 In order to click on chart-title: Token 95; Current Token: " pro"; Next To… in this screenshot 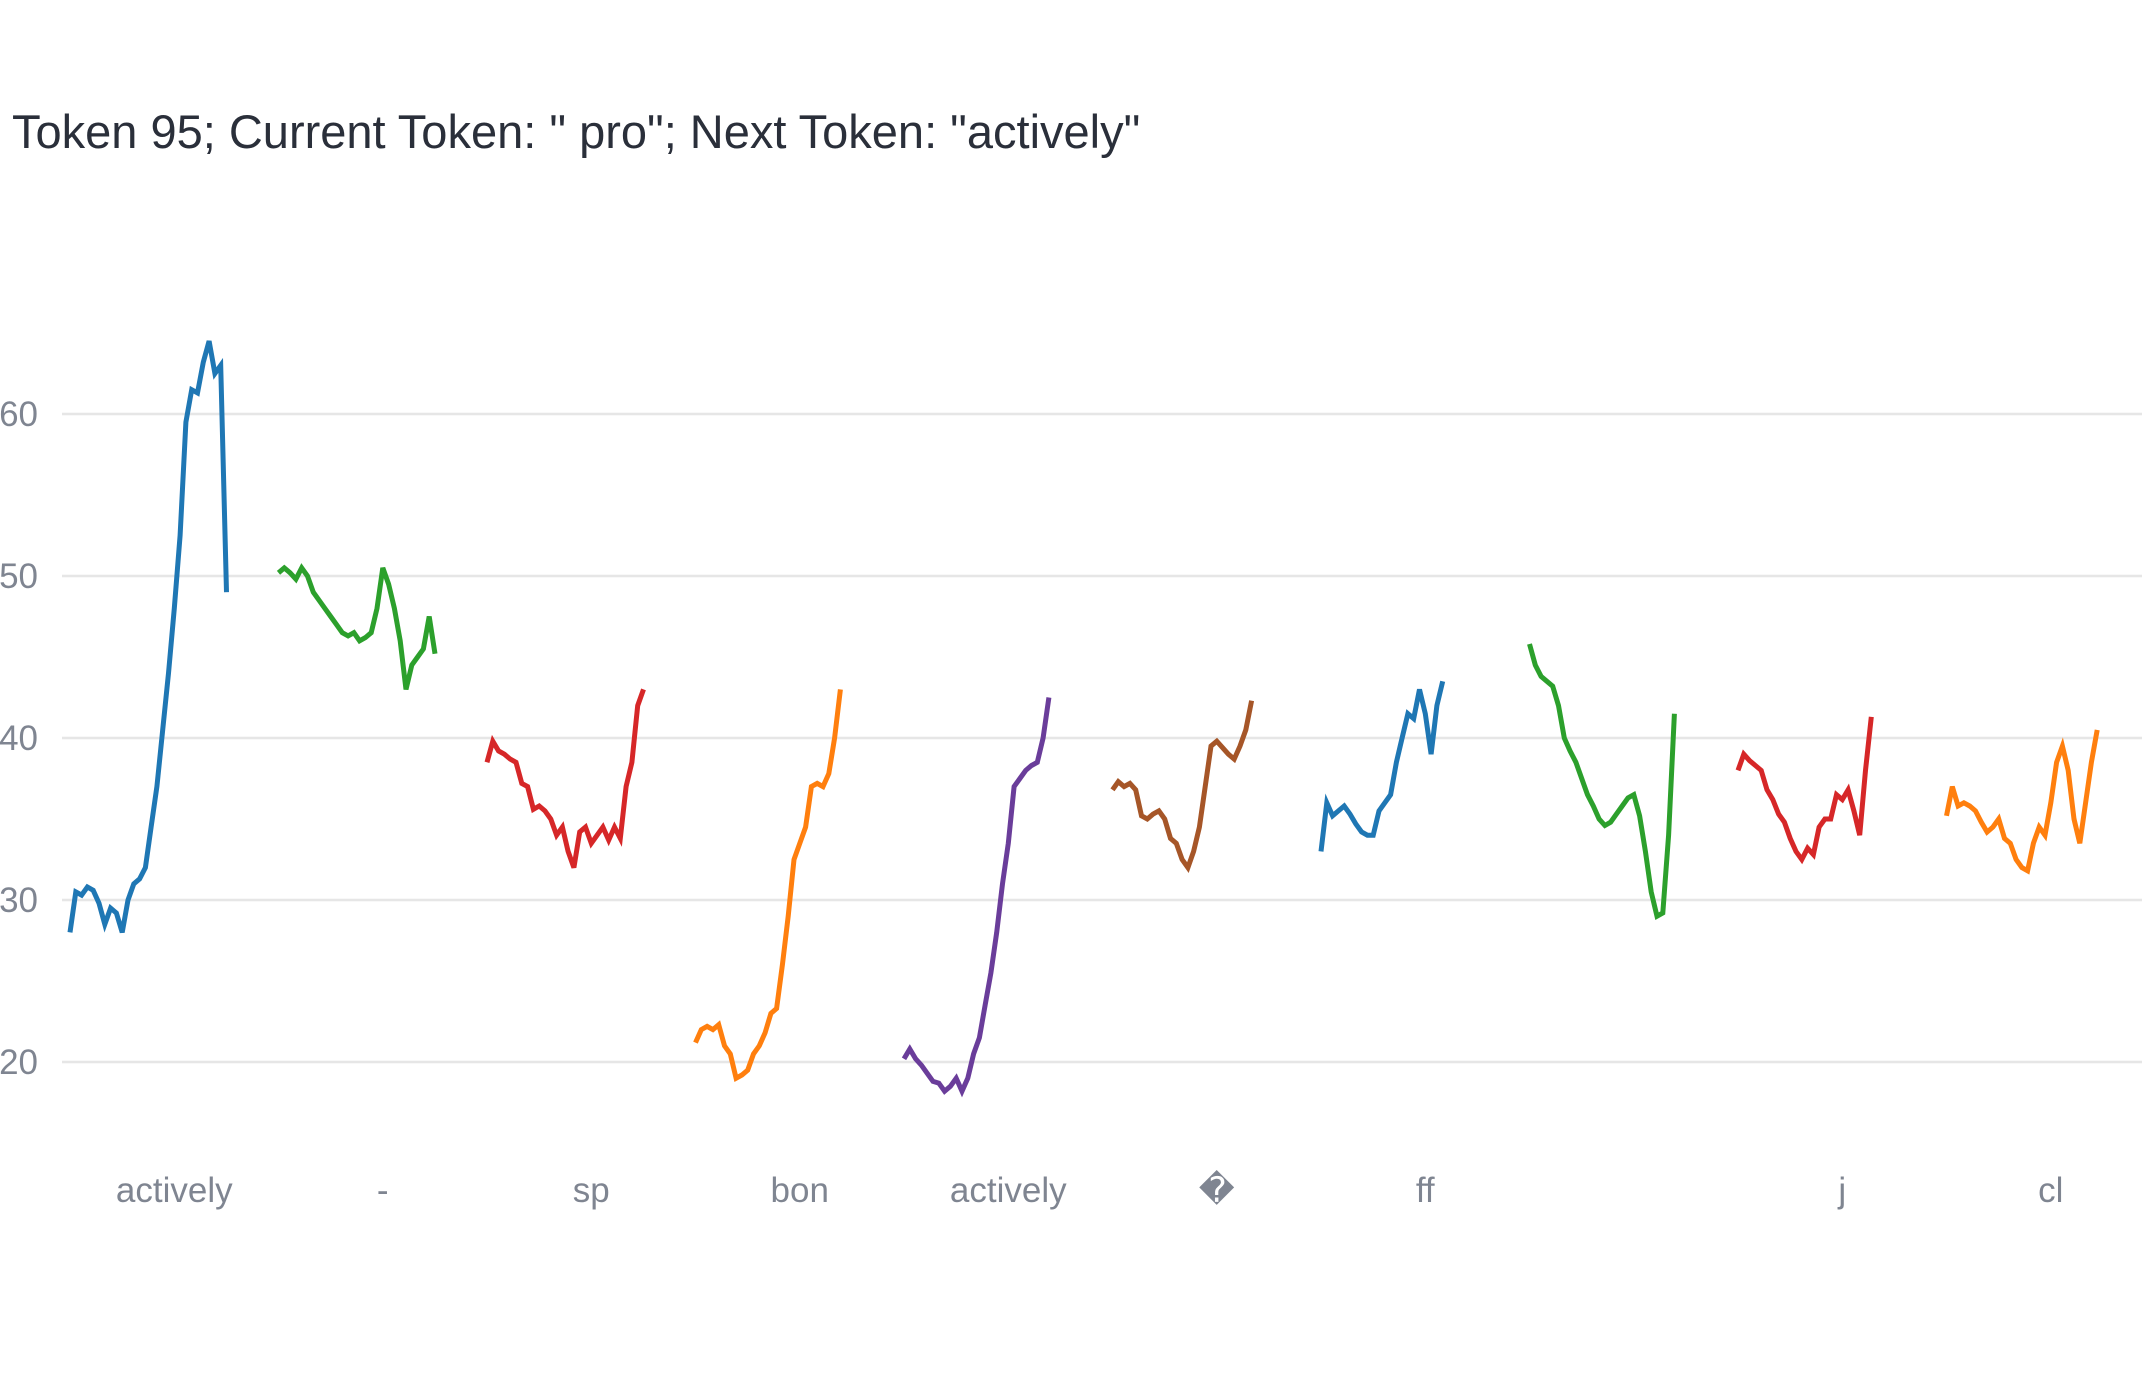, I will do `click(576, 131)`.